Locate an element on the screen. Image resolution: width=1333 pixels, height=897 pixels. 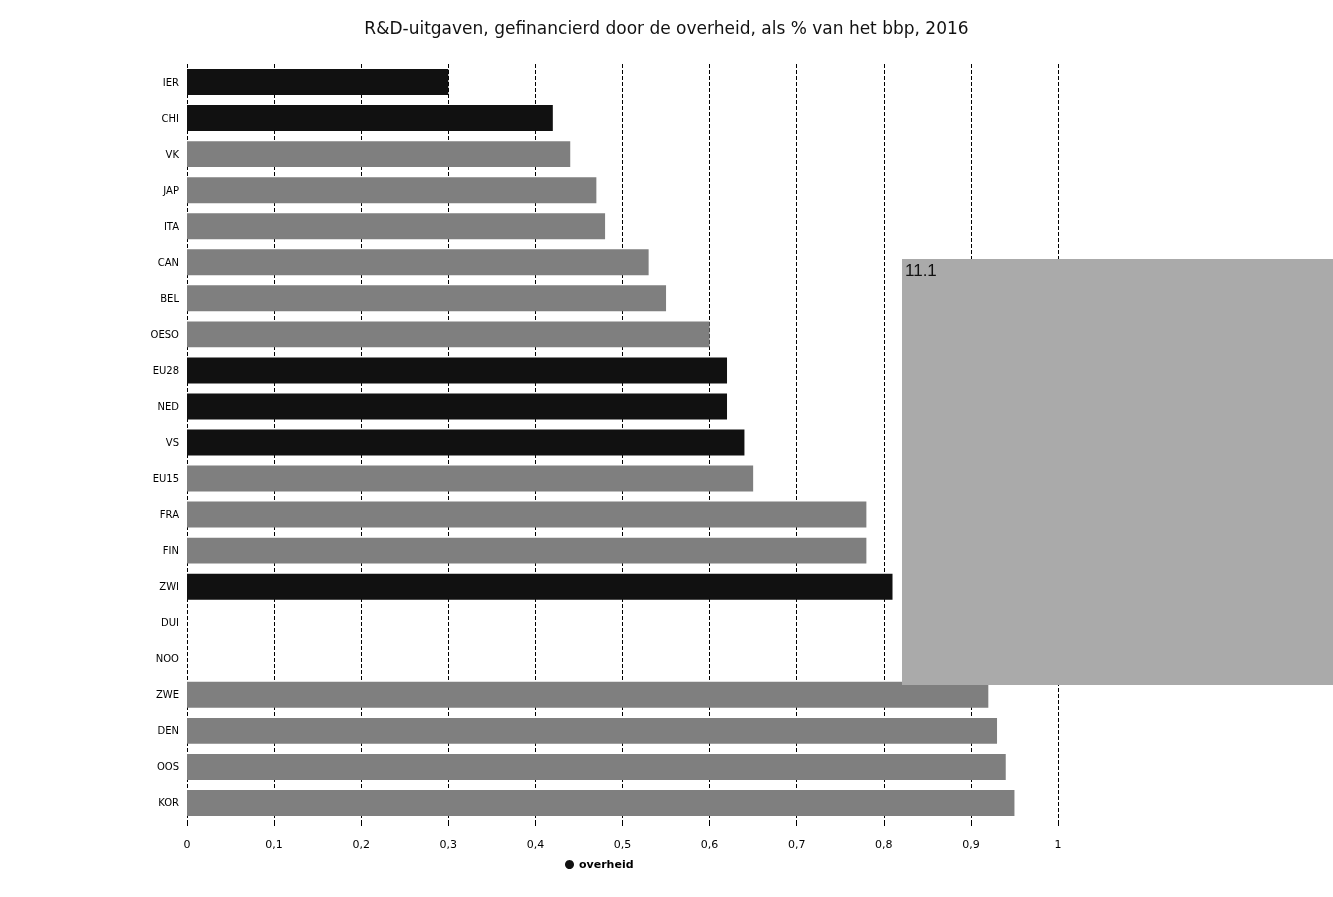
y-tick-label: BEL is located at coordinates (170, 298).